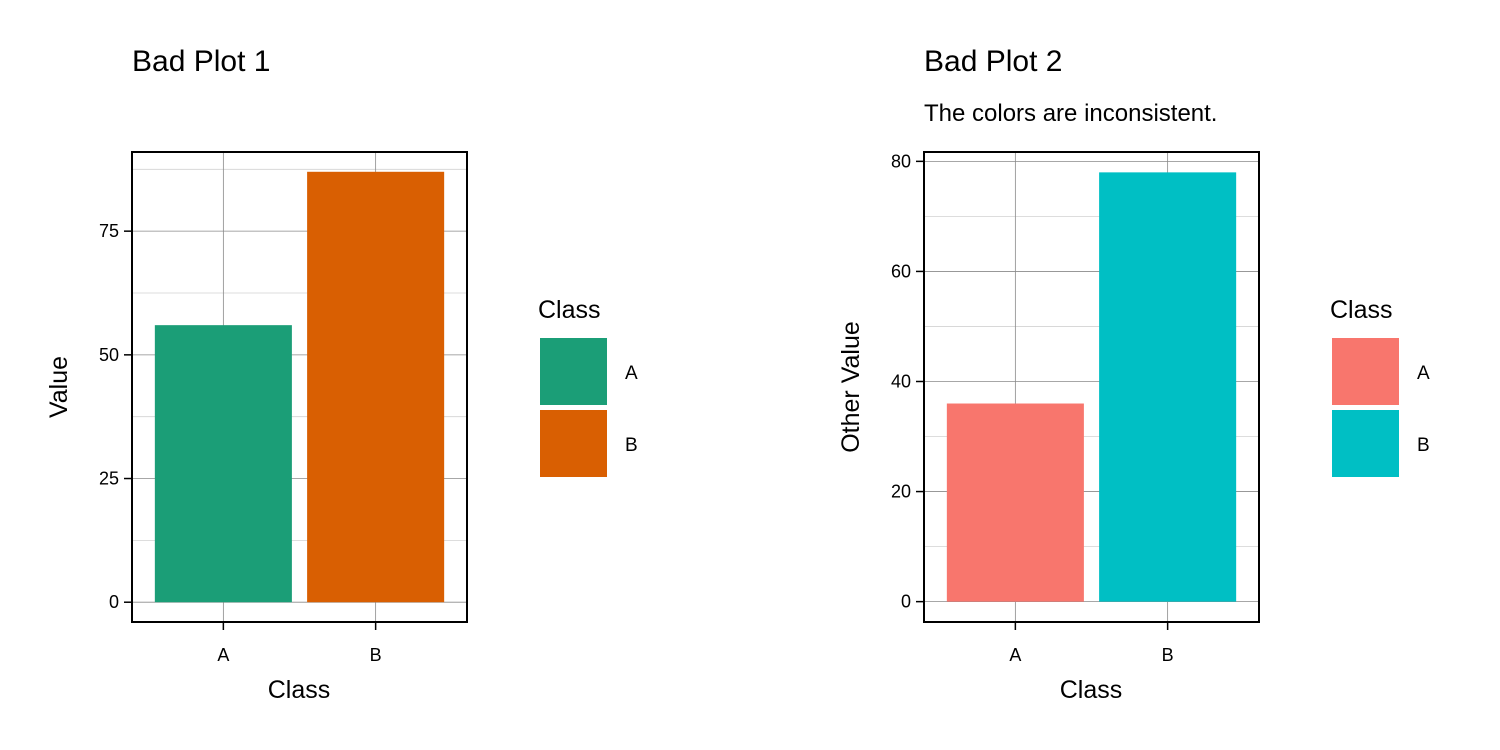 Image resolution: width=1500 pixels, height=750 pixels. Describe the element at coordinates (109, 479) in the screenshot. I see `y-tick-label: 25` at that location.